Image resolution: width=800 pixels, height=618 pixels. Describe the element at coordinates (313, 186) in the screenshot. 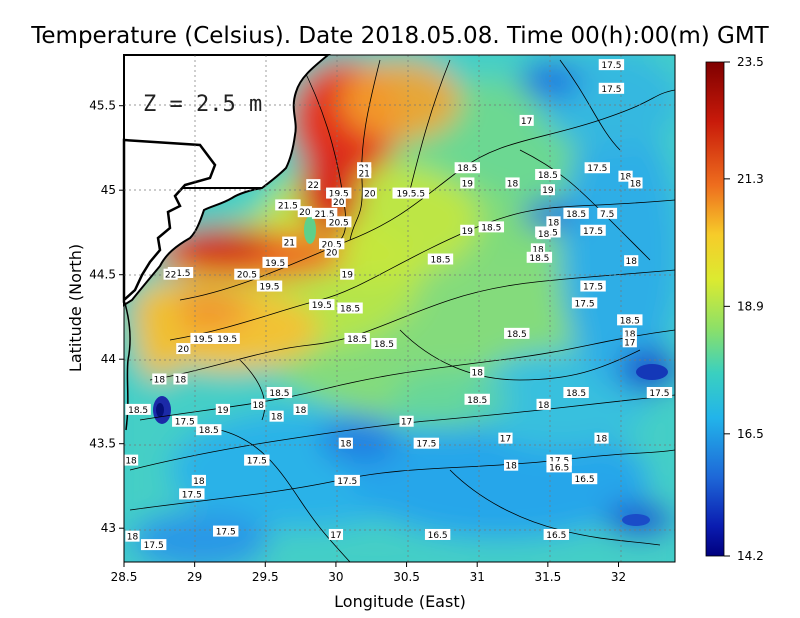

I see `contour-label-text: 22` at that location.